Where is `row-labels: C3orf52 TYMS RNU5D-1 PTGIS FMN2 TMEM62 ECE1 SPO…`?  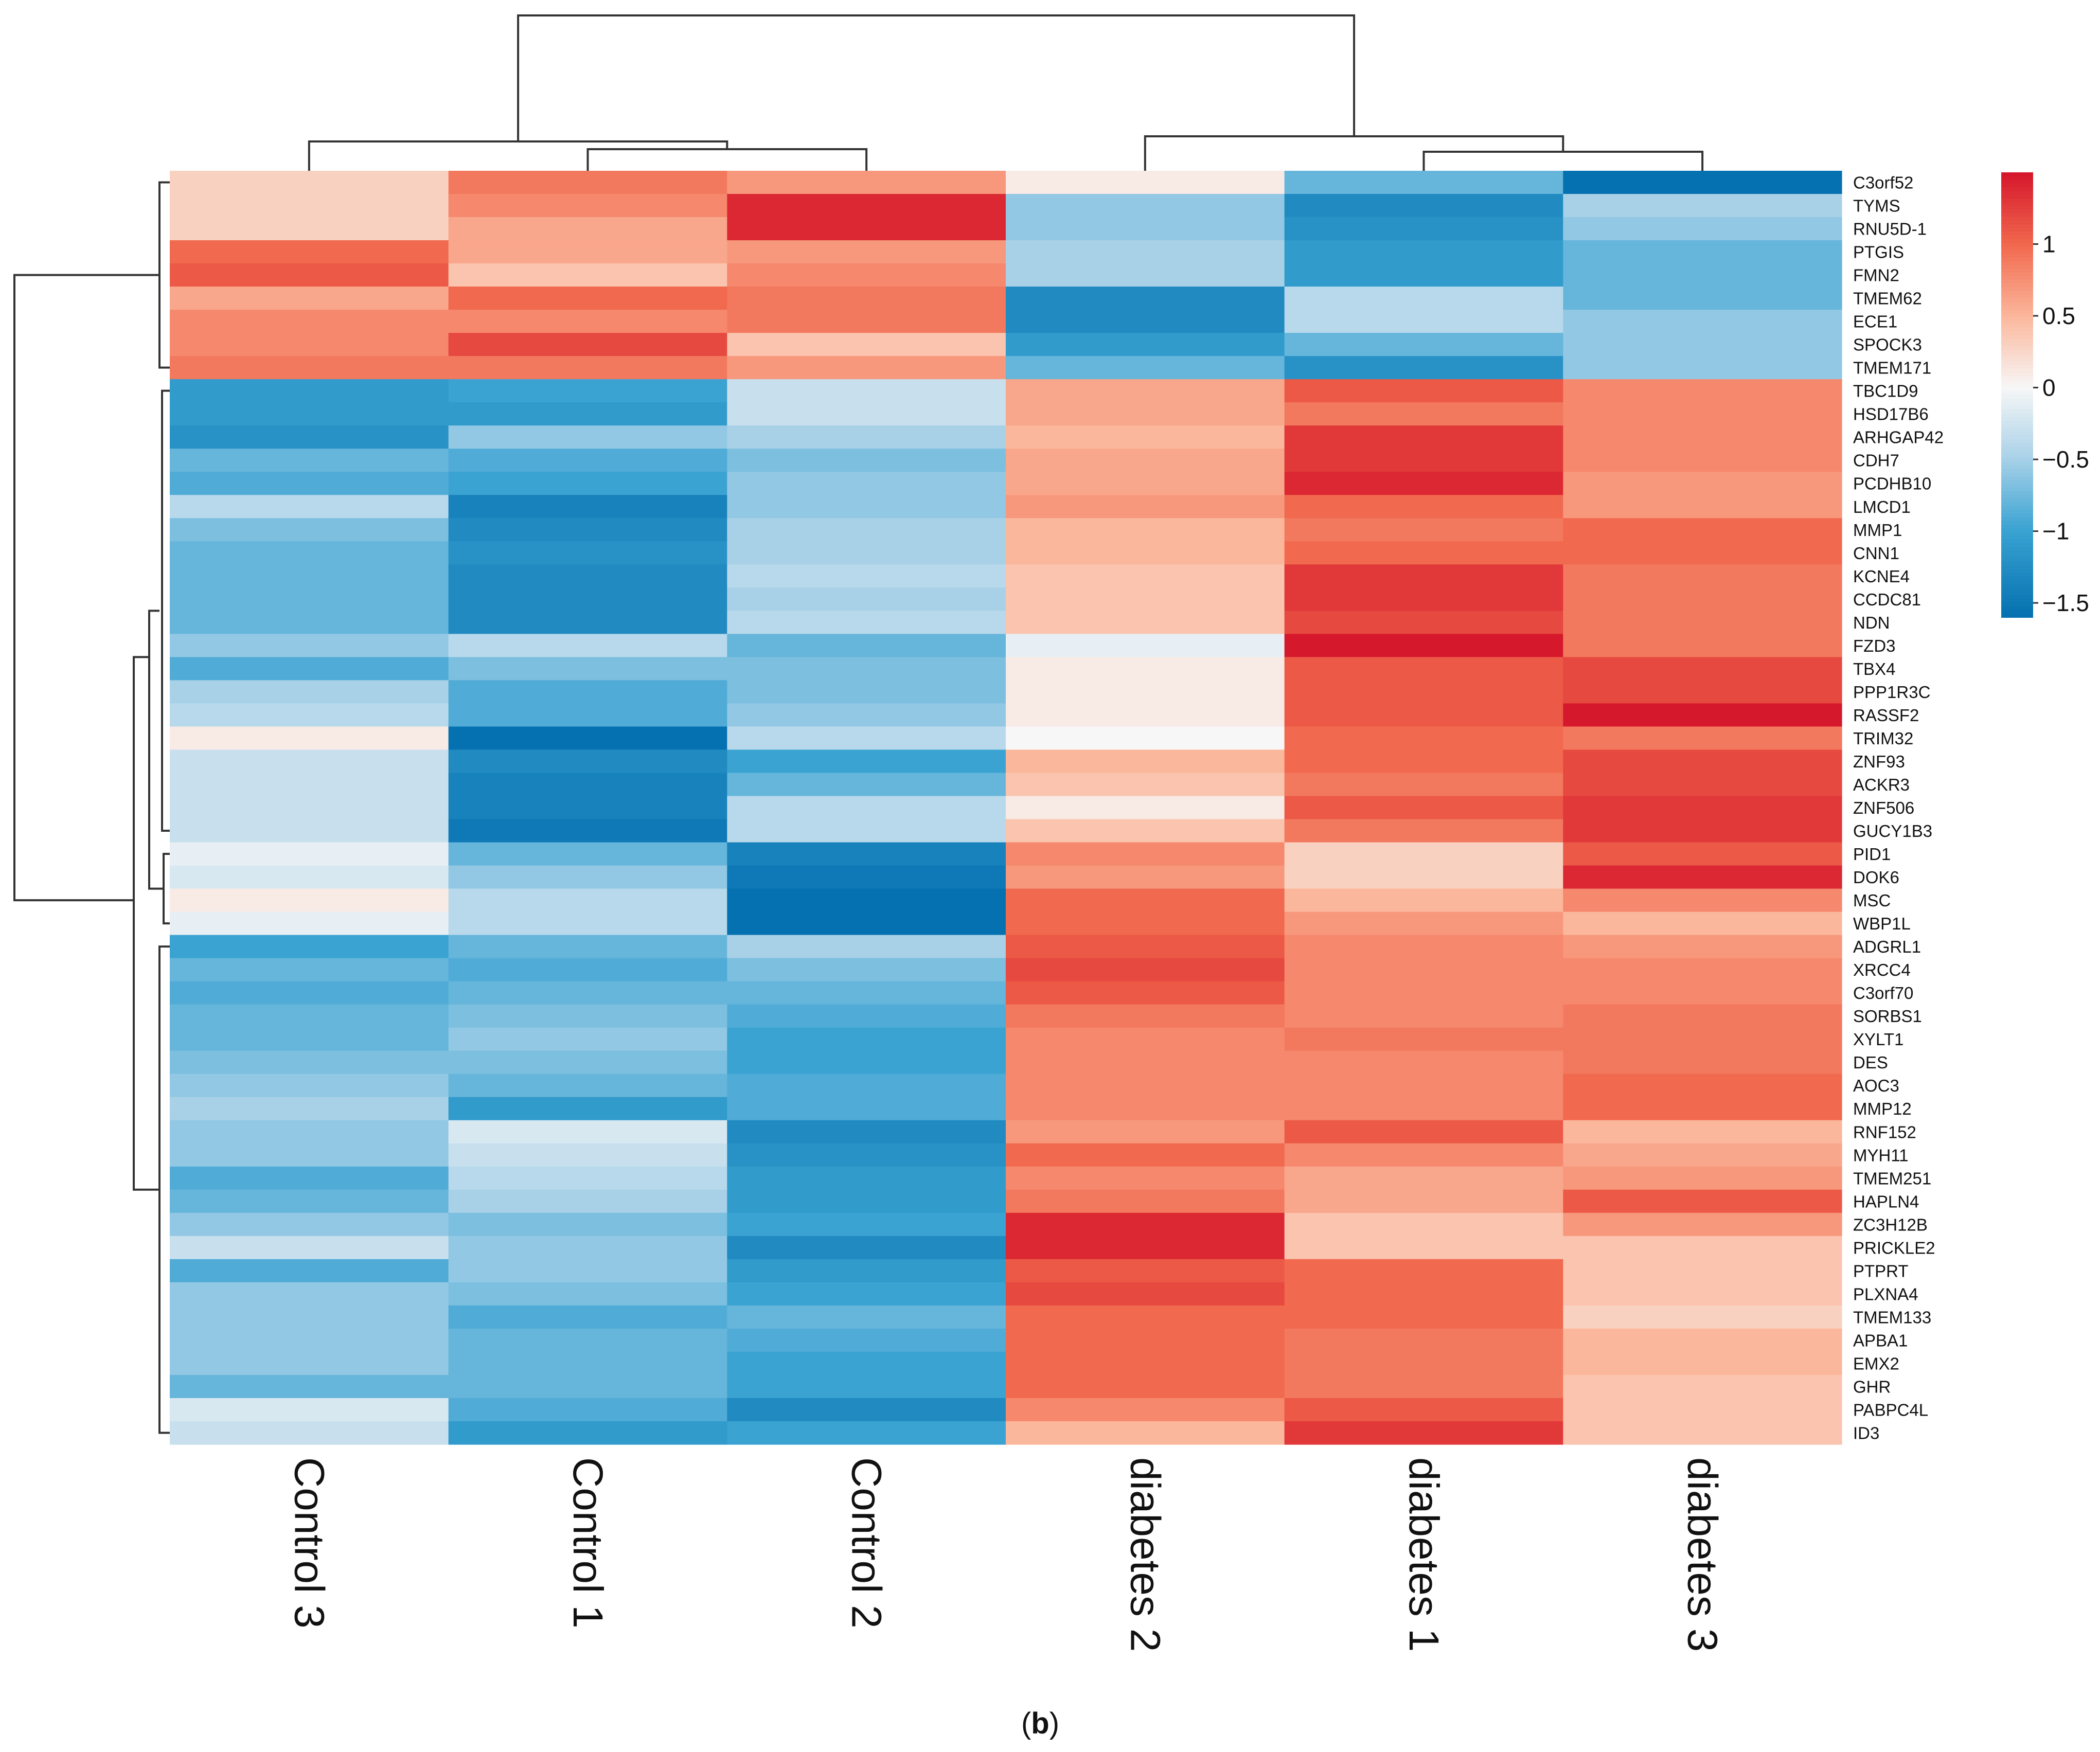 row-labels: C3orf52 TYMS RNU5D-1 PTGIS FMN2 TMEM62 ECE1 SPO… is located at coordinates (1898, 808).